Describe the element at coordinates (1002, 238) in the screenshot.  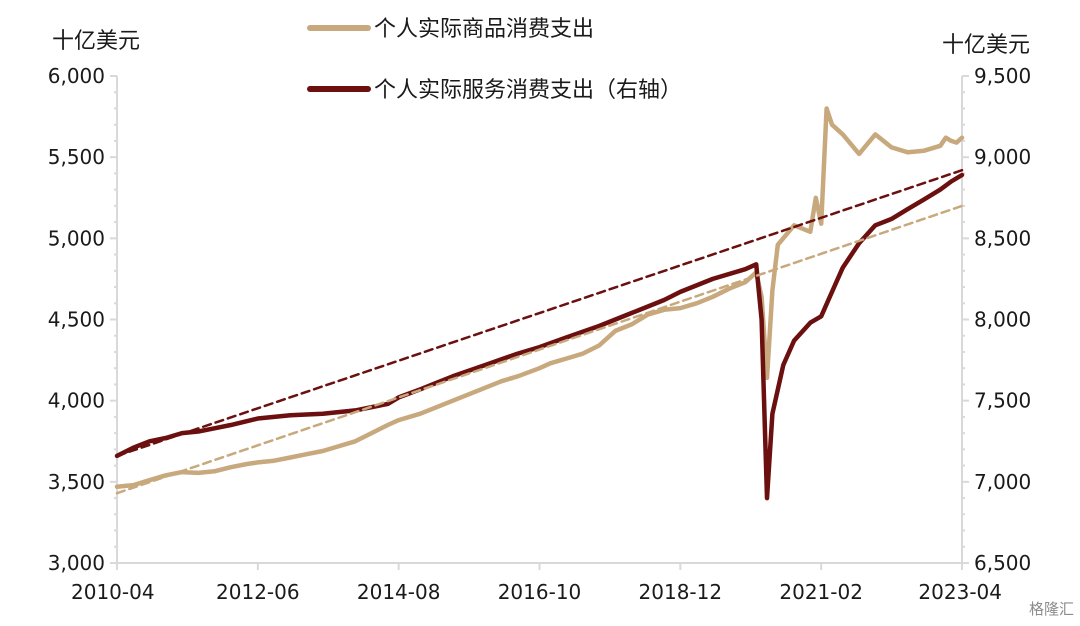
I see `y-right-tick-label: 8,500` at that location.